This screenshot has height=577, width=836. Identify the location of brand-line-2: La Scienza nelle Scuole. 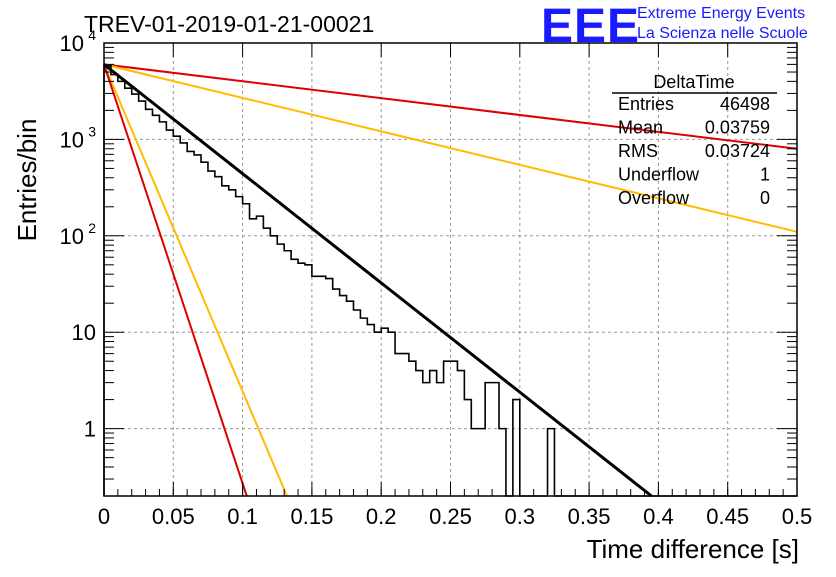
(722, 33).